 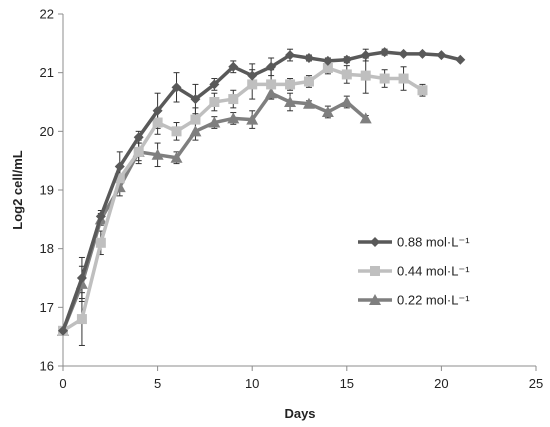 What do you see at coordinates (47, 307) in the screenshot?
I see `y-tick-label: 17` at bounding box center [47, 307].